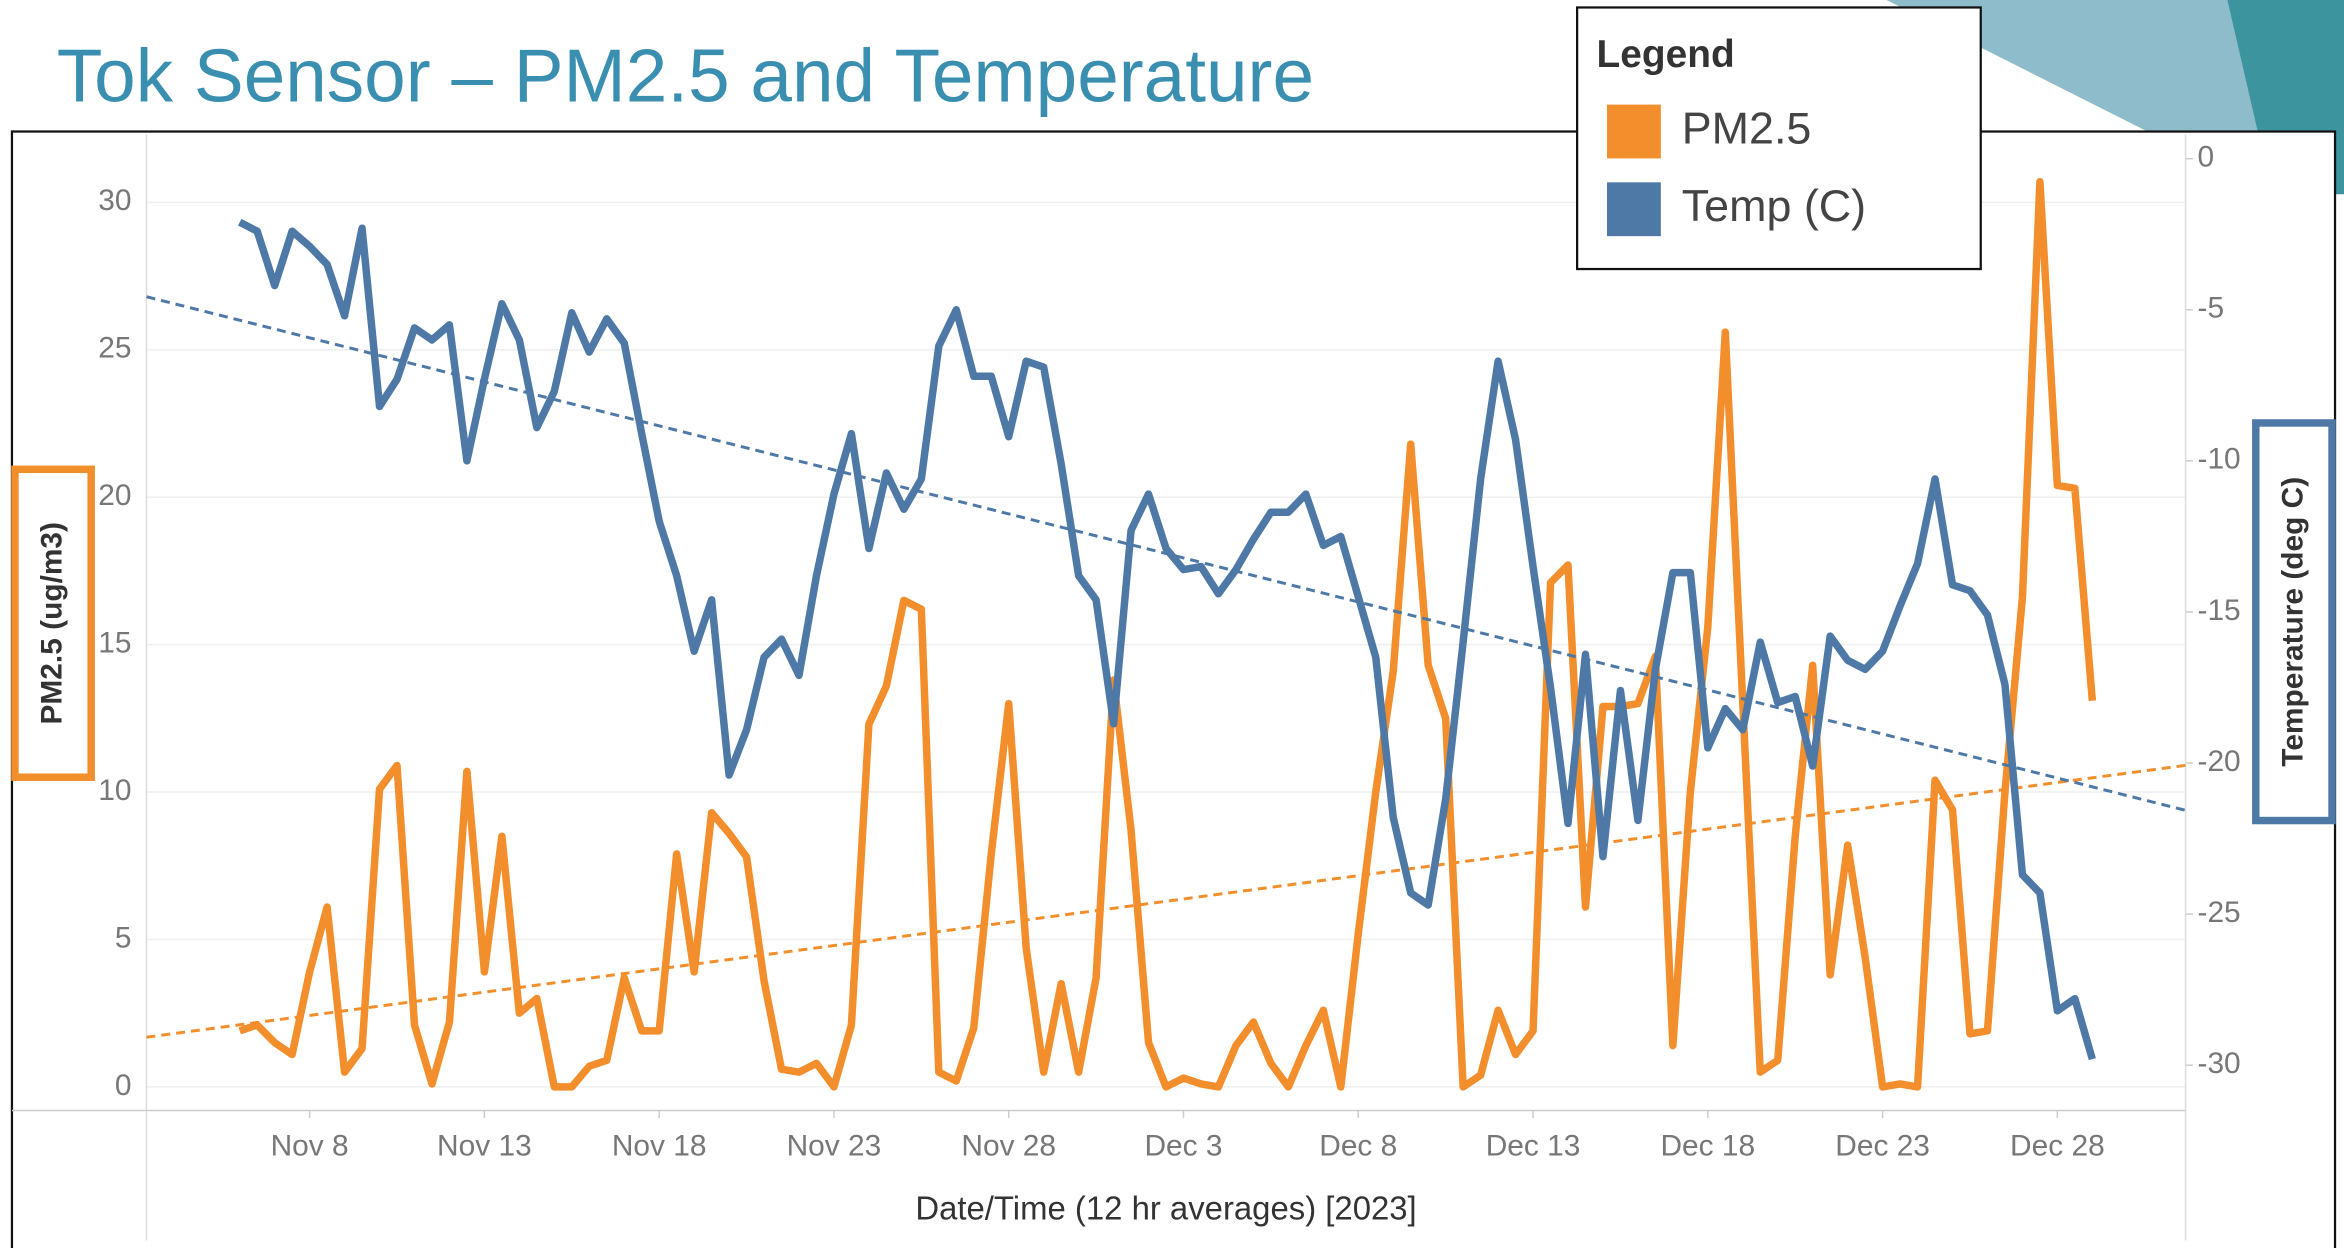  I want to click on y-tick-label: 20, so click(114, 495).